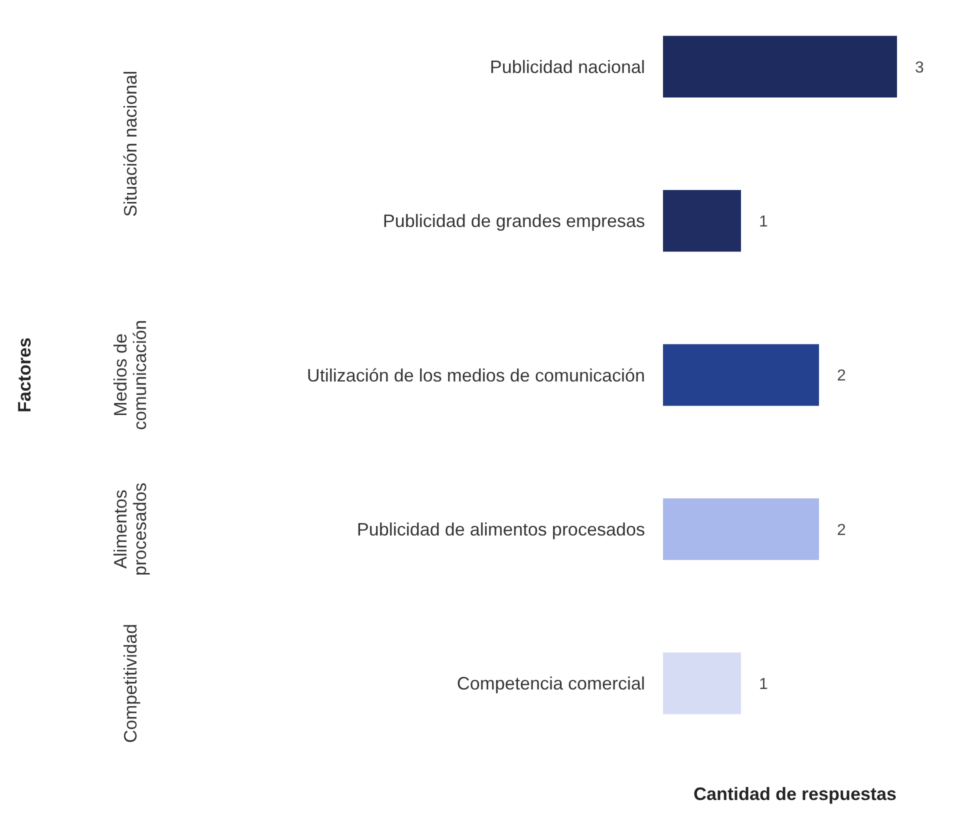  Describe the element at coordinates (567, 66) in the screenshot. I see `y-tick-label: Publicidad nacional` at that location.